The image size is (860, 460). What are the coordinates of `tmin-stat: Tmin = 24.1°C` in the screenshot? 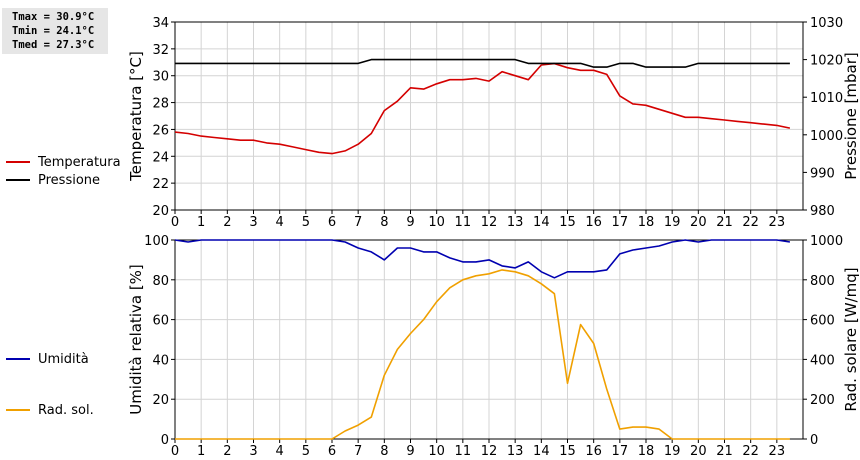 It's located at (53, 31).